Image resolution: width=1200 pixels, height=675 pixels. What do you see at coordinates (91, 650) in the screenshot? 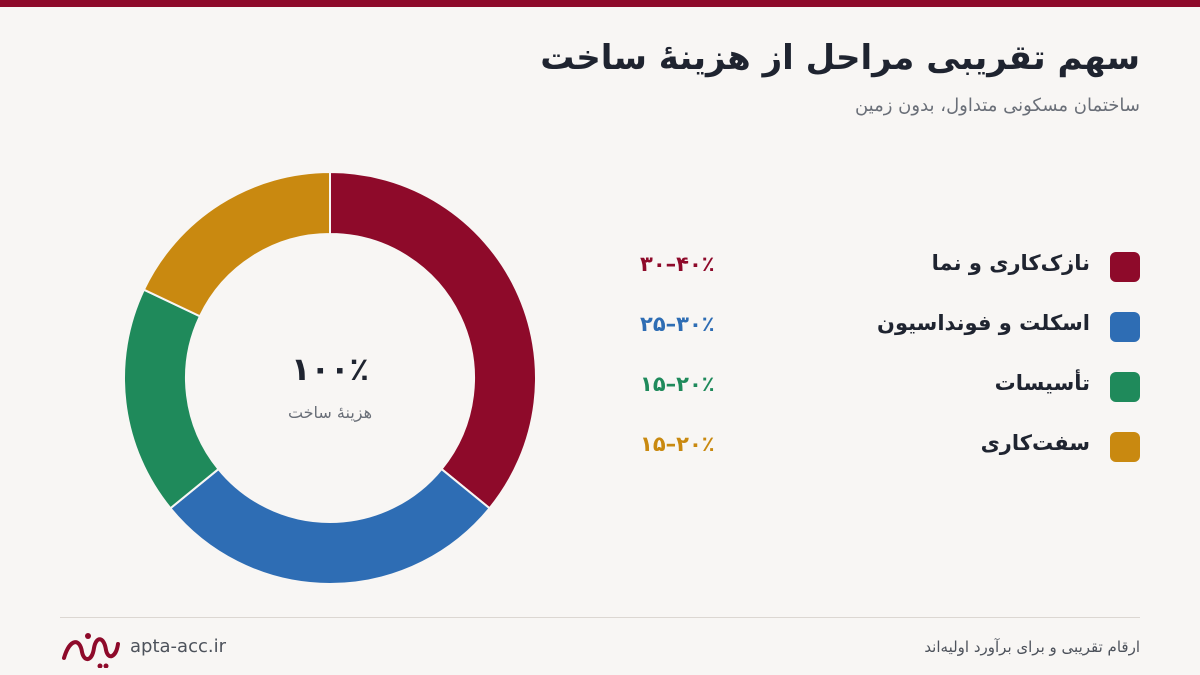
I see `brand-logo` at bounding box center [91, 650].